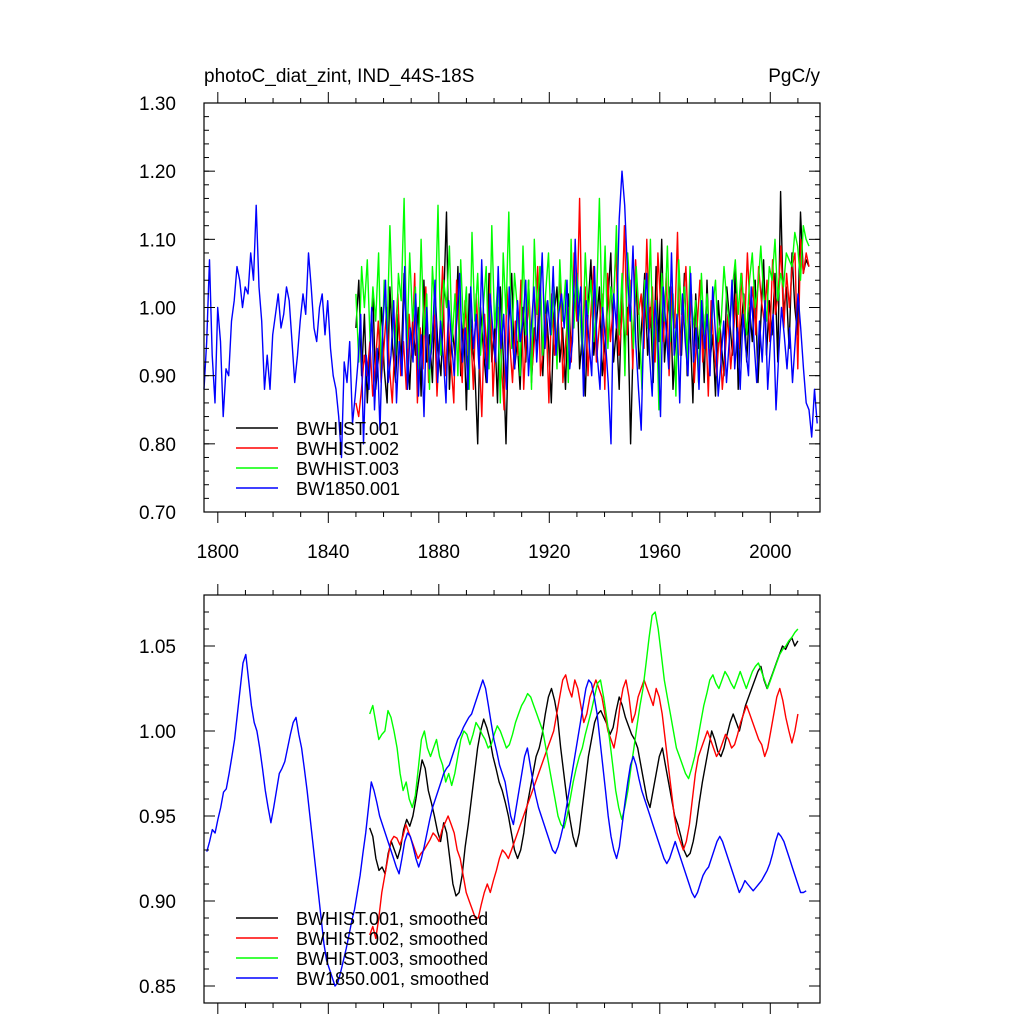 This screenshot has height=1024, width=1024. Describe the element at coordinates (157, 647) in the screenshot. I see `y-tick-label: 1.05` at that location.